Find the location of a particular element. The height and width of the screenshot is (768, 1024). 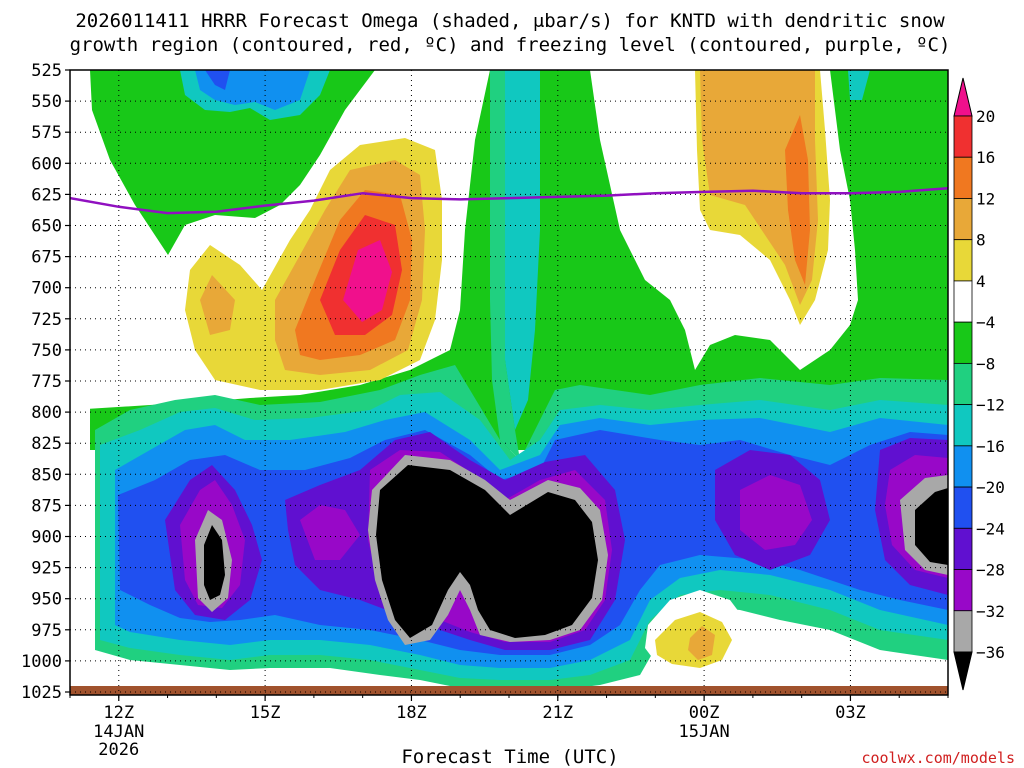

colorbar-top-arrow is located at coordinates (963, 97).